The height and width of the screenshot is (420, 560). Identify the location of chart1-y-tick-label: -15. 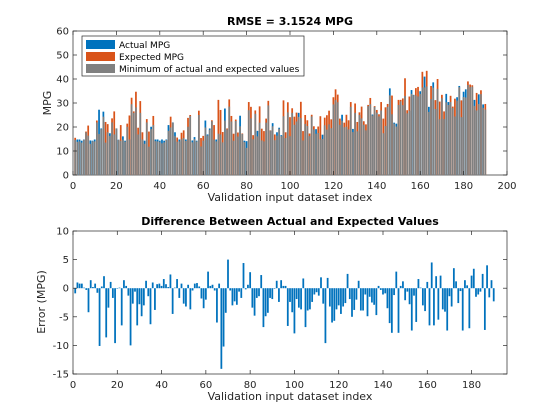
(61, 375).